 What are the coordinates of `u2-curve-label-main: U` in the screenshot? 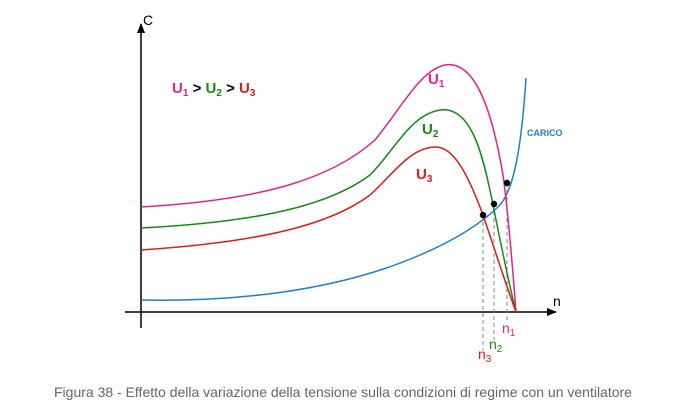 It's located at (427, 129).